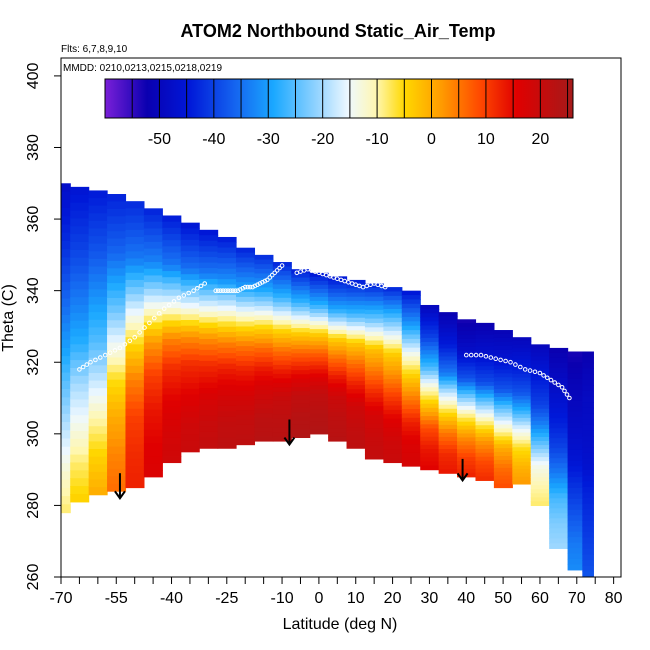 The height and width of the screenshot is (650, 650). Describe the element at coordinates (614, 598) in the screenshot. I see `x-tick-label: 80` at that location.